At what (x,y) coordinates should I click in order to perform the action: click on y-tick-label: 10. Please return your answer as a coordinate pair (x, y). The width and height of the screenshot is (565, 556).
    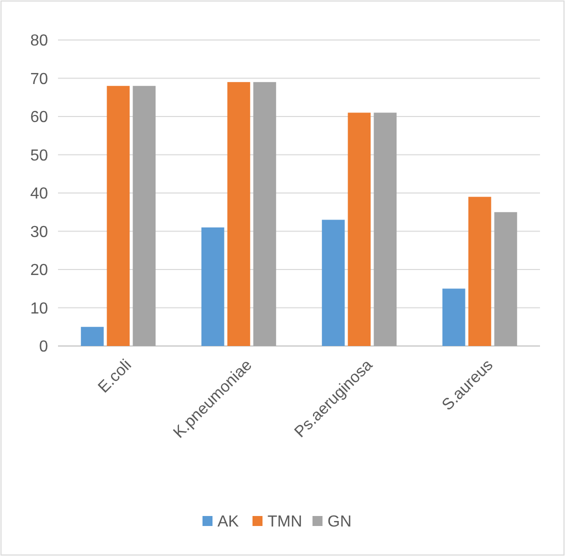
    Looking at the image, I should click on (39, 309).